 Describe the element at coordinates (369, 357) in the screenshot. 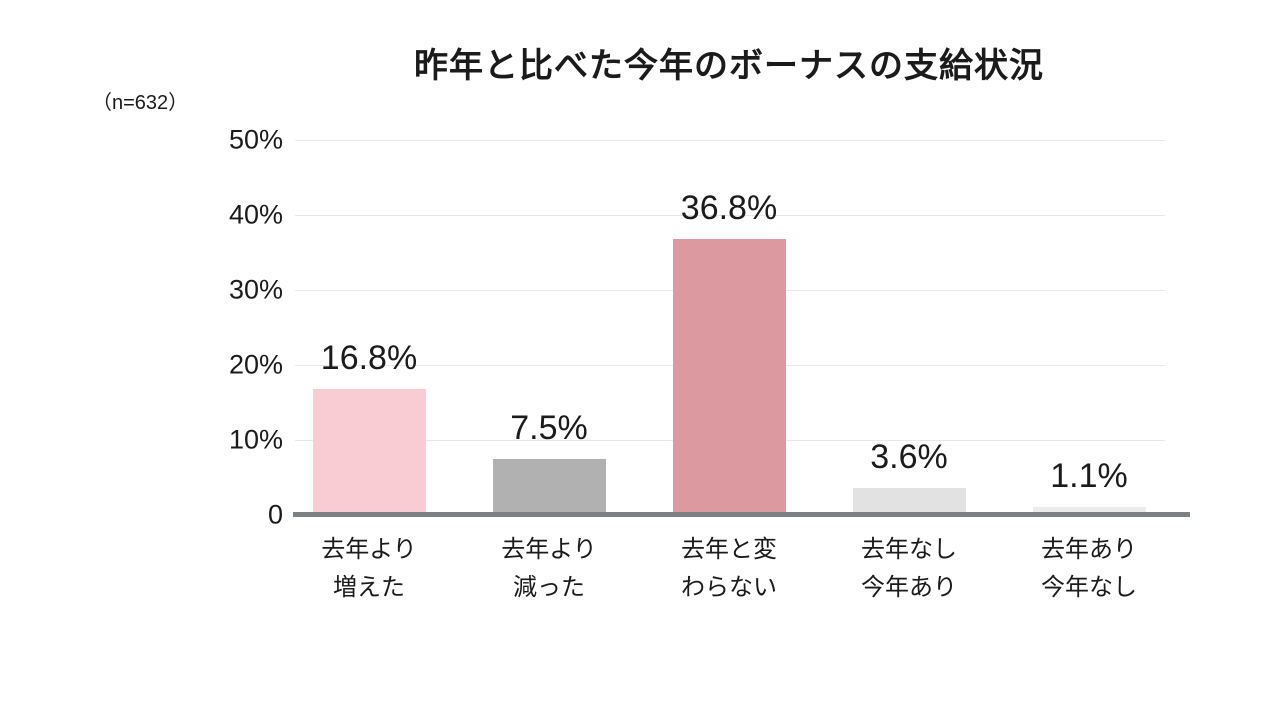

I see `bar-value-label: 16.8%` at that location.